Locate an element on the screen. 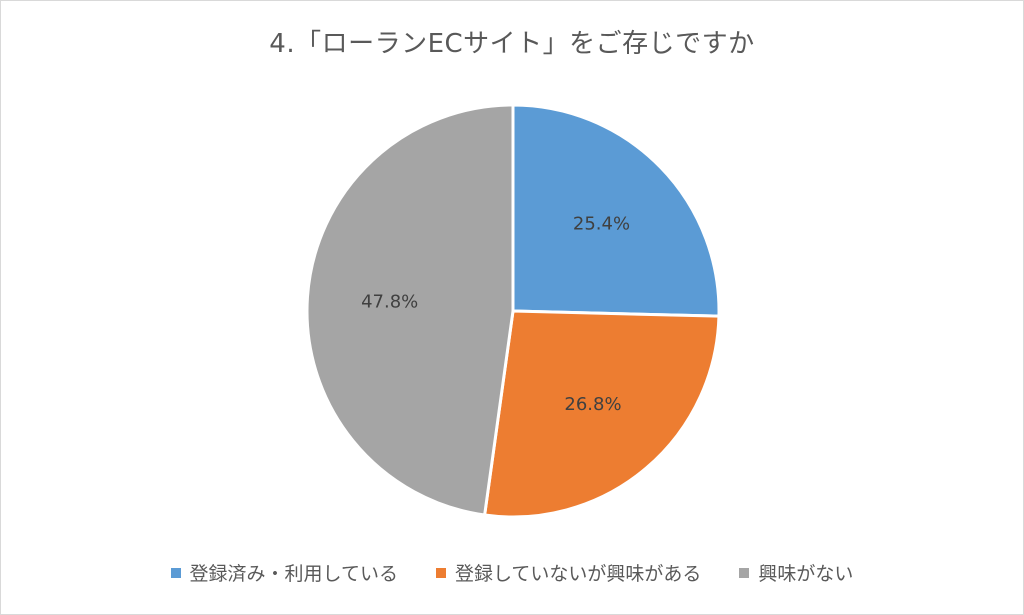  slice-interested is located at coordinates (602, 414).